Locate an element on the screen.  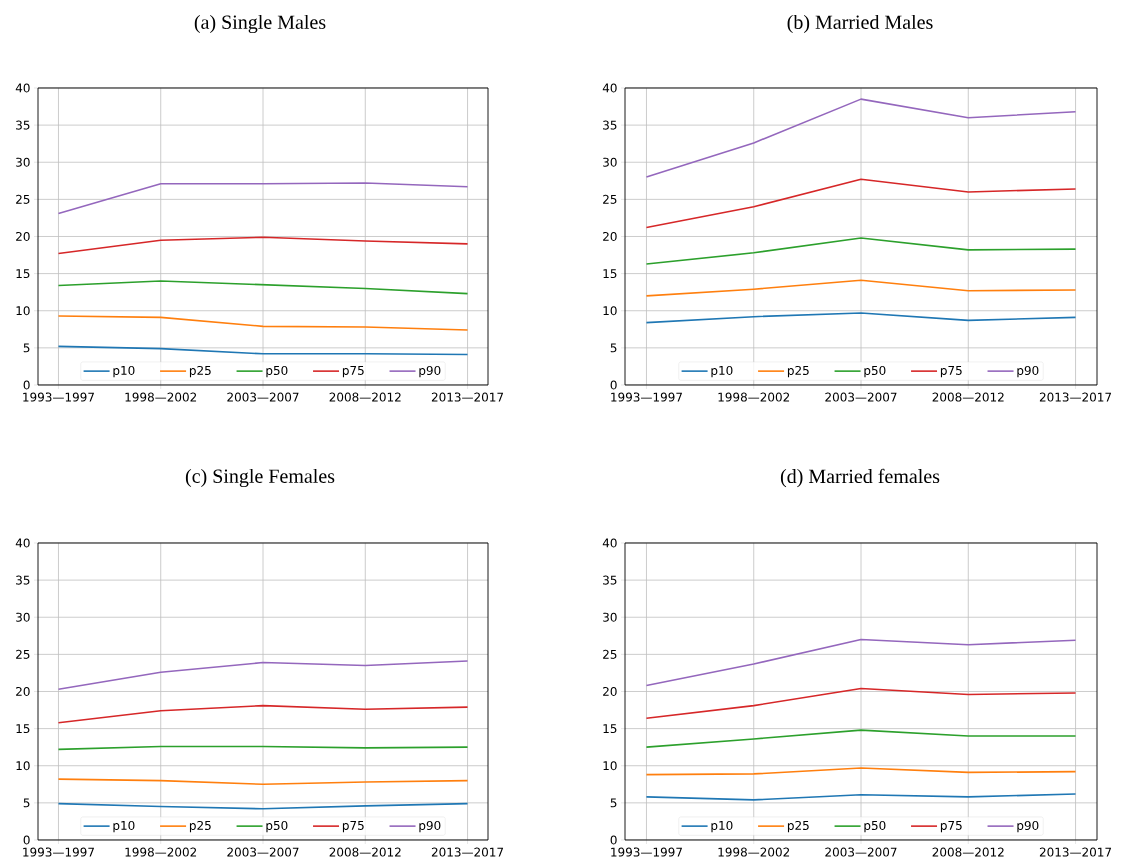
chart-title: (d) Married females is located at coordinates (860, 478).